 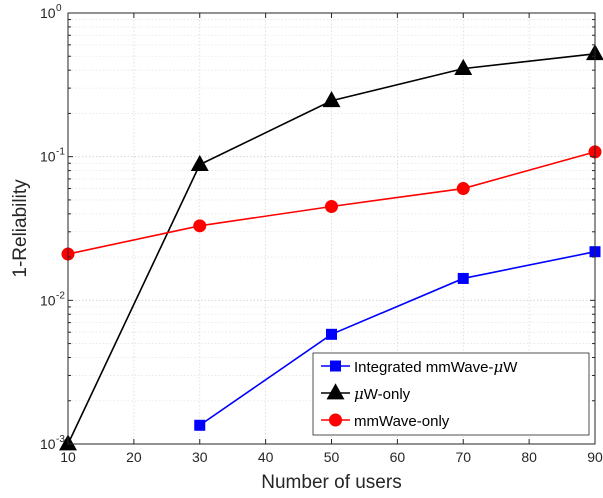 I want to click on legend-box, so click(x=451, y=394).